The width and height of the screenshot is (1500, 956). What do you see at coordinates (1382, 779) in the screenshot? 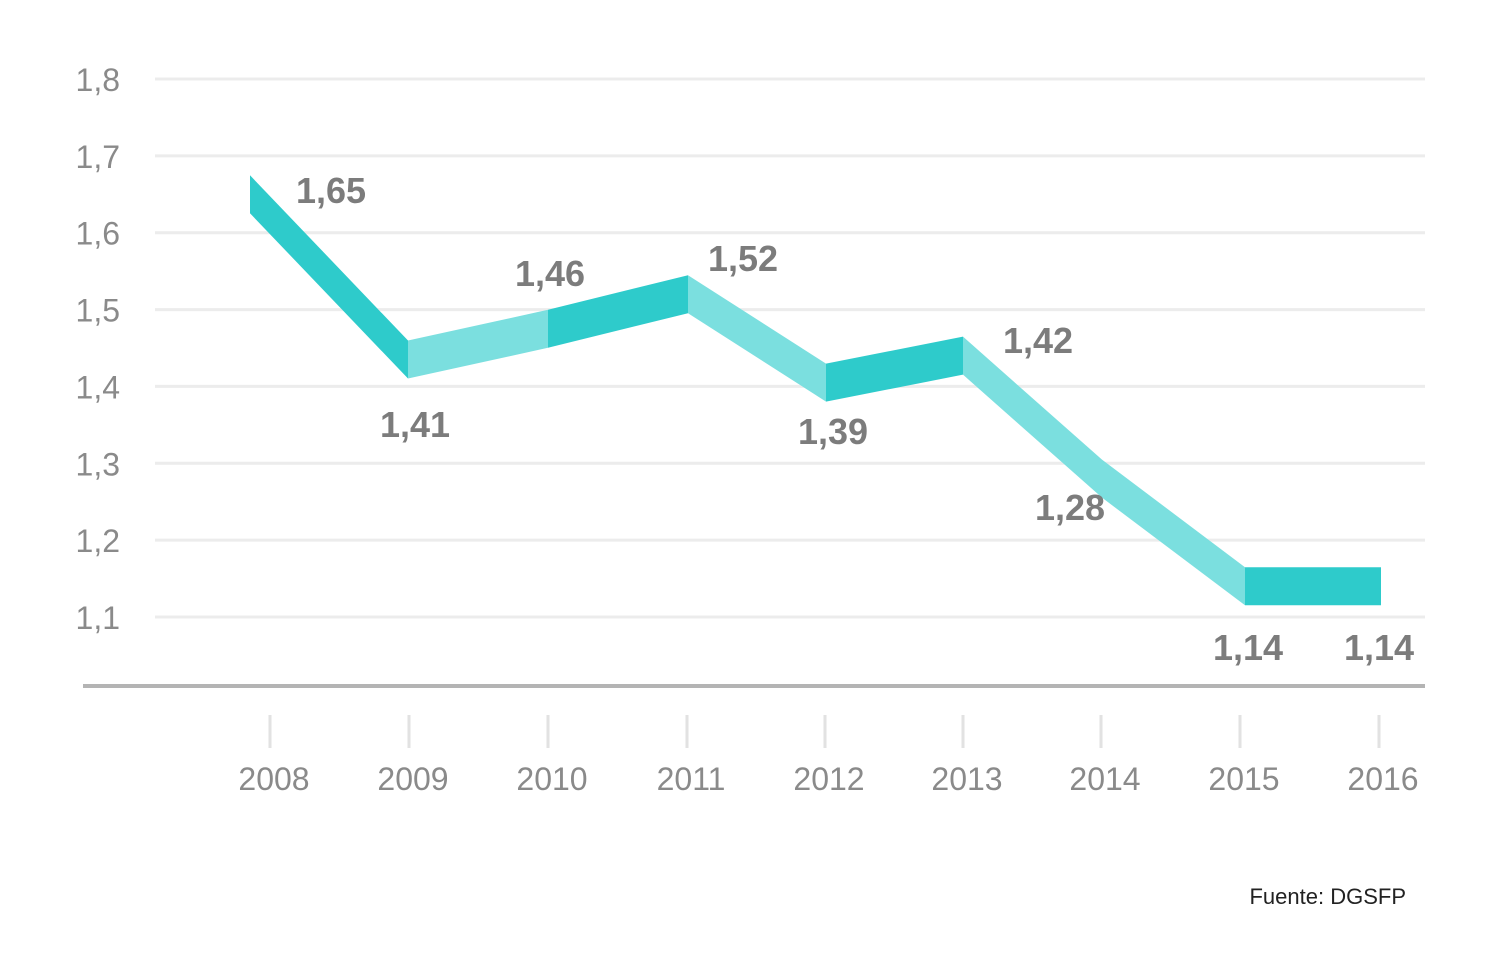
I see `x-tick-label: 2016` at bounding box center [1382, 779].